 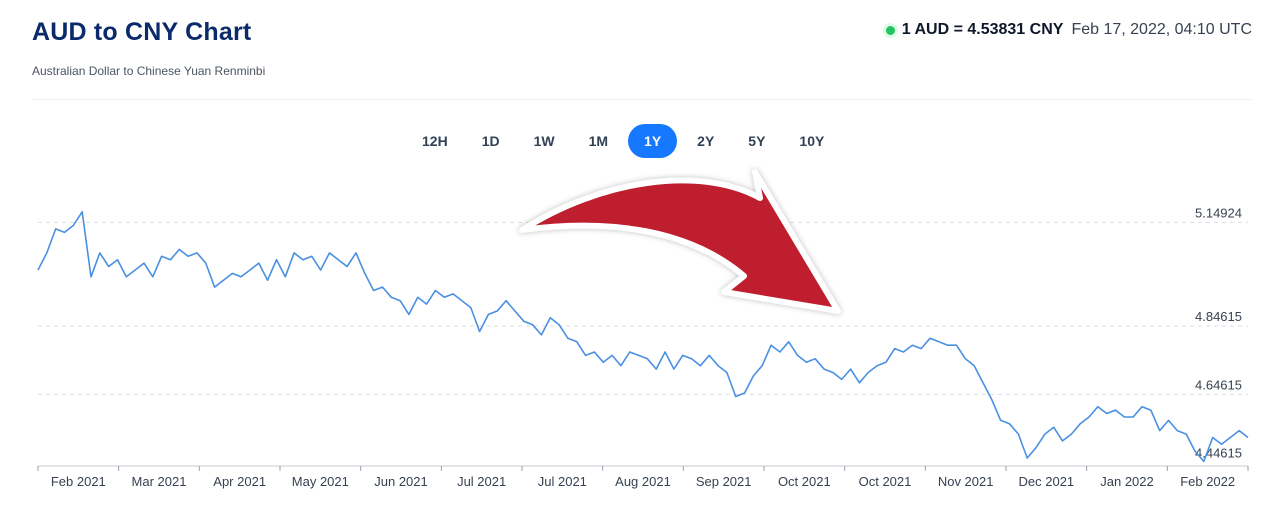 I want to click on page-title: AUD to CNY Chart, so click(x=142, y=32).